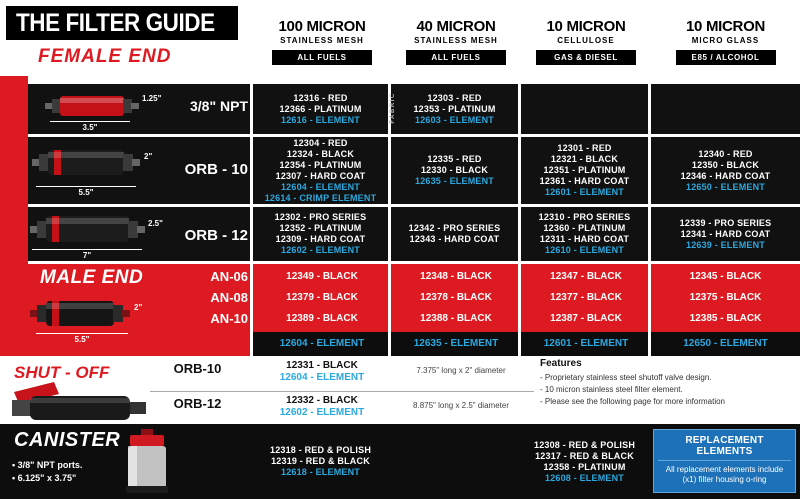 This screenshot has height=499, width=800. What do you see at coordinates (414, 109) in the screenshot?
I see `row-38-npt` at bounding box center [414, 109].